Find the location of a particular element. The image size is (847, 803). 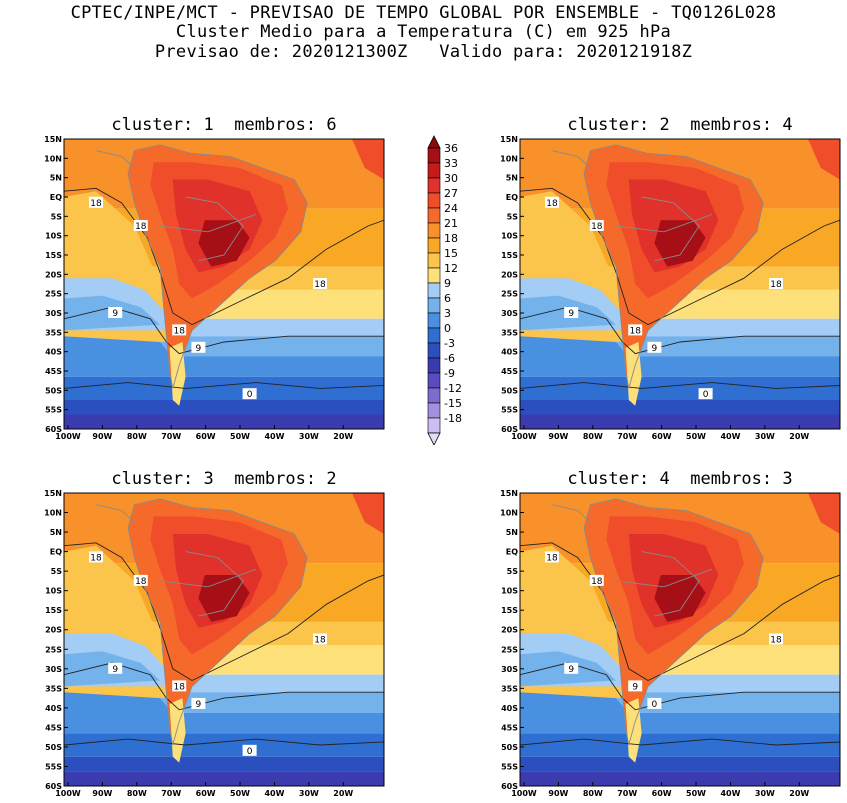

colorbar-arrow-top is located at coordinates (434, 142).